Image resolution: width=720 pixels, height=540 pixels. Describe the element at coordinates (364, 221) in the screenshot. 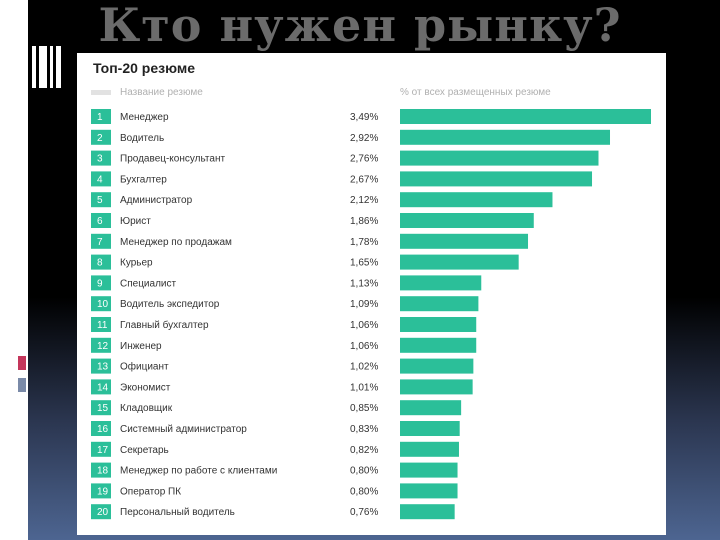

I see `value-label: 1,86%` at that location.